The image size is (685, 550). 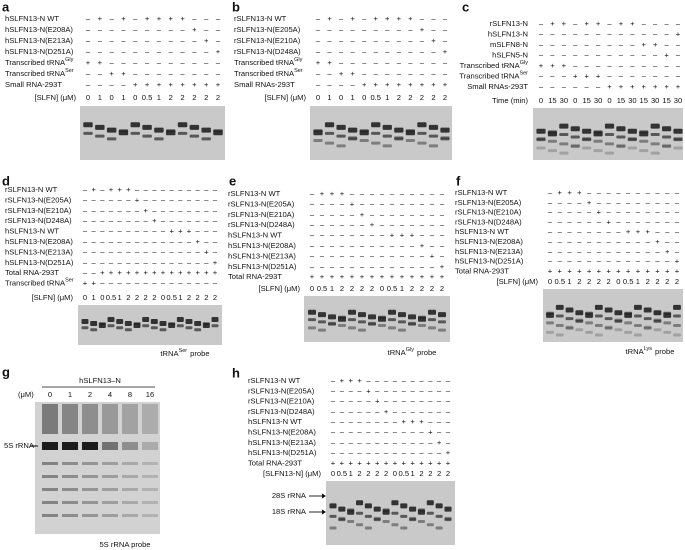 What do you see at coordinates (509, 44) in the screenshot?
I see `row-label: mSLFN8-N` at bounding box center [509, 44].